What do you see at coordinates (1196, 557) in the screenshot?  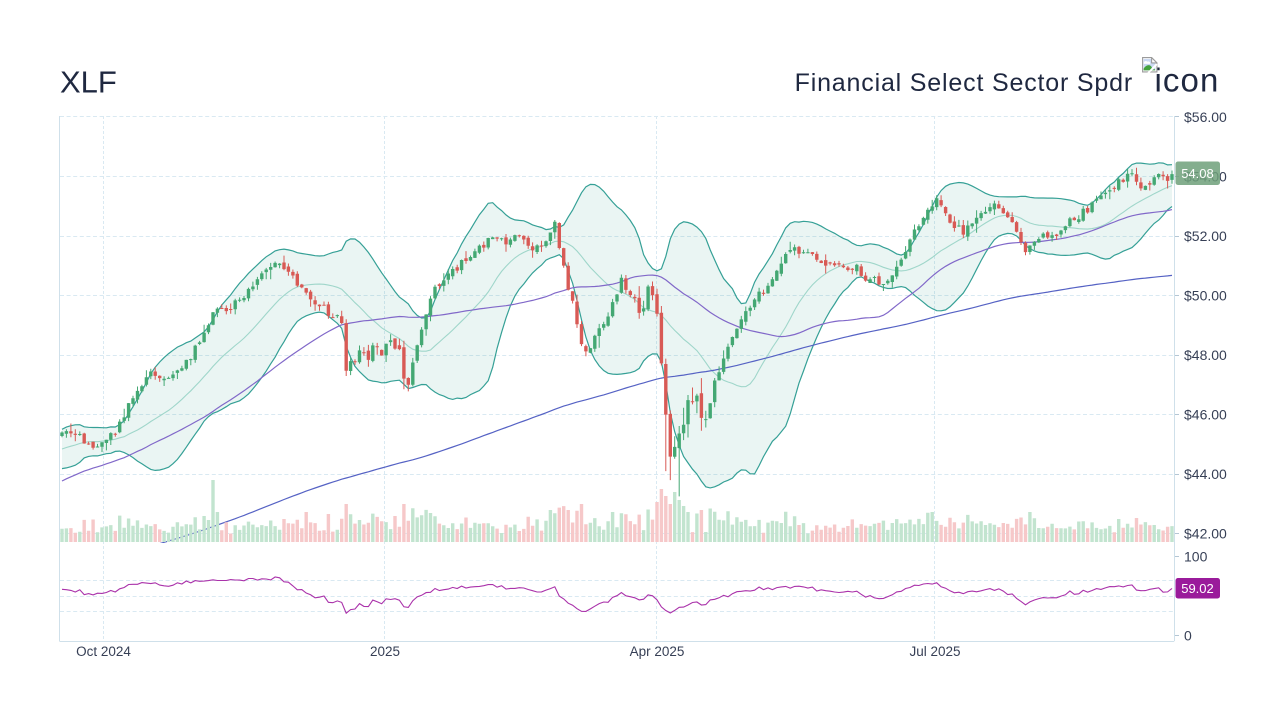 I see `svg-text: 100` at bounding box center [1196, 557].